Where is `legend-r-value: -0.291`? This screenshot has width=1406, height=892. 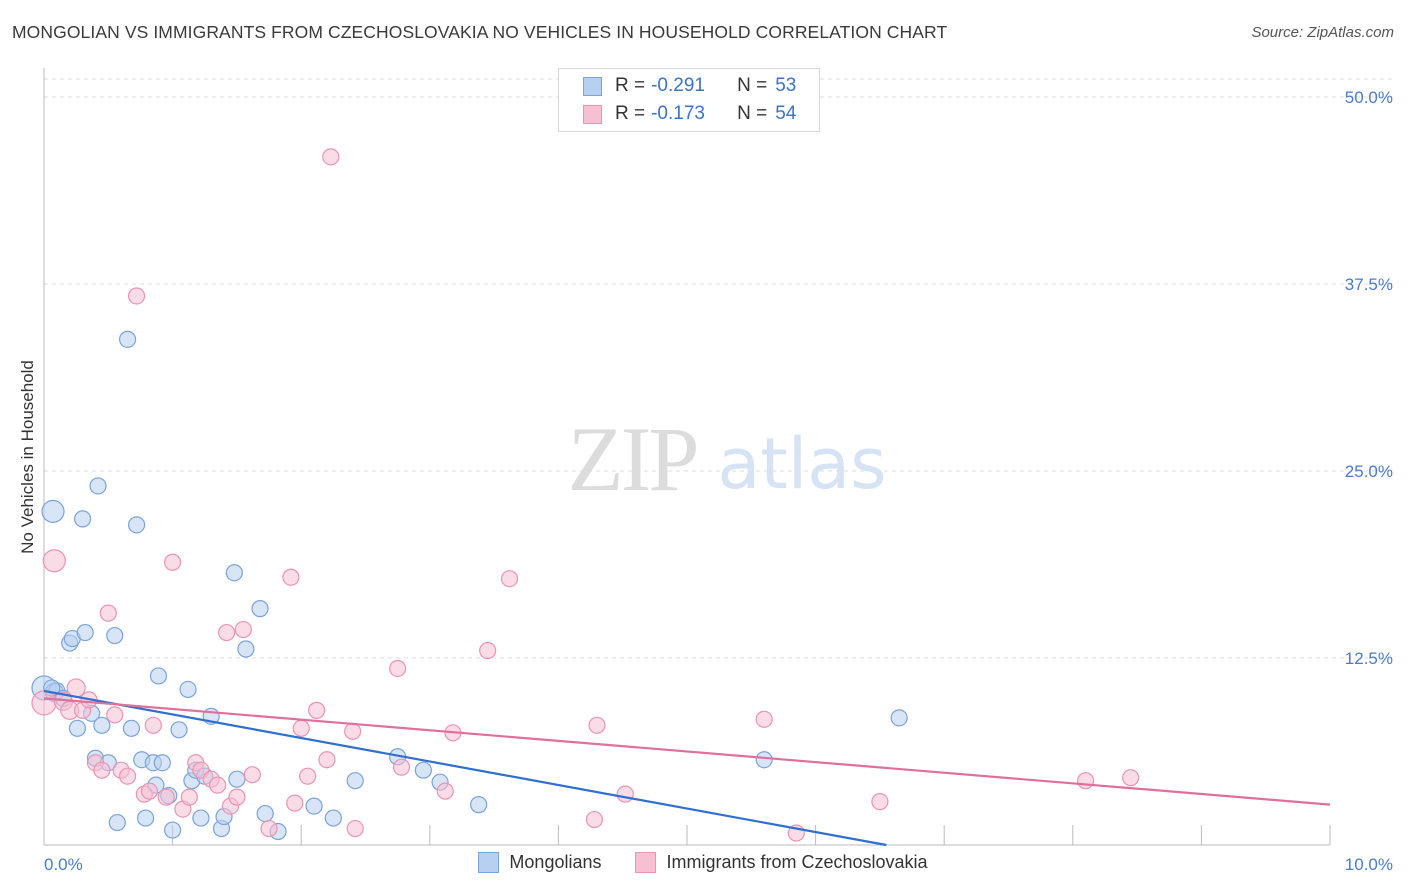
legend-r-value: -0.291 is located at coordinates (678, 85).